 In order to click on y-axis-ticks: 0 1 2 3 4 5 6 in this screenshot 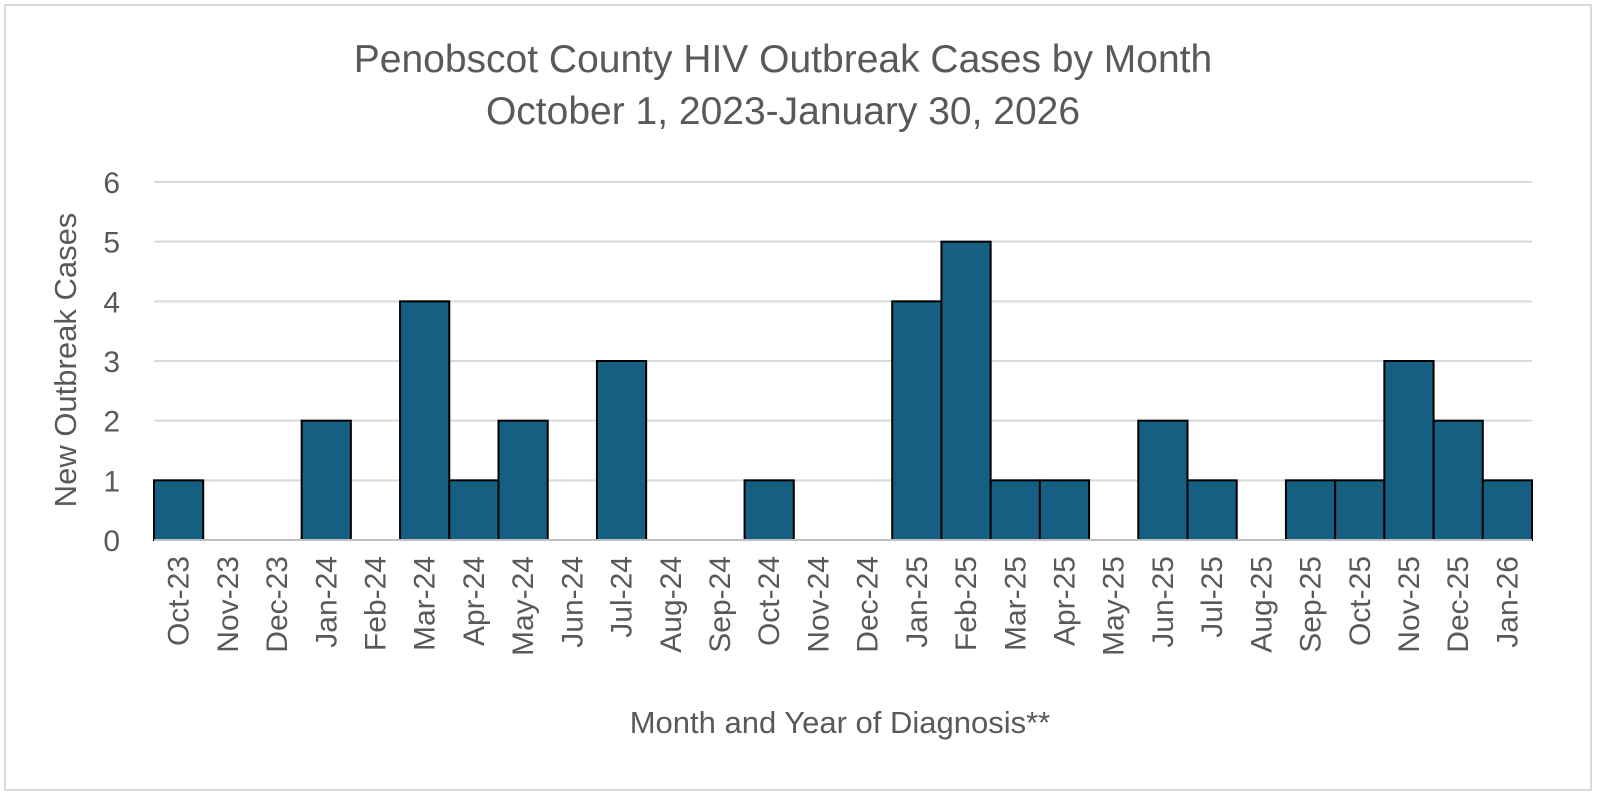, I will do `click(111, 362)`.